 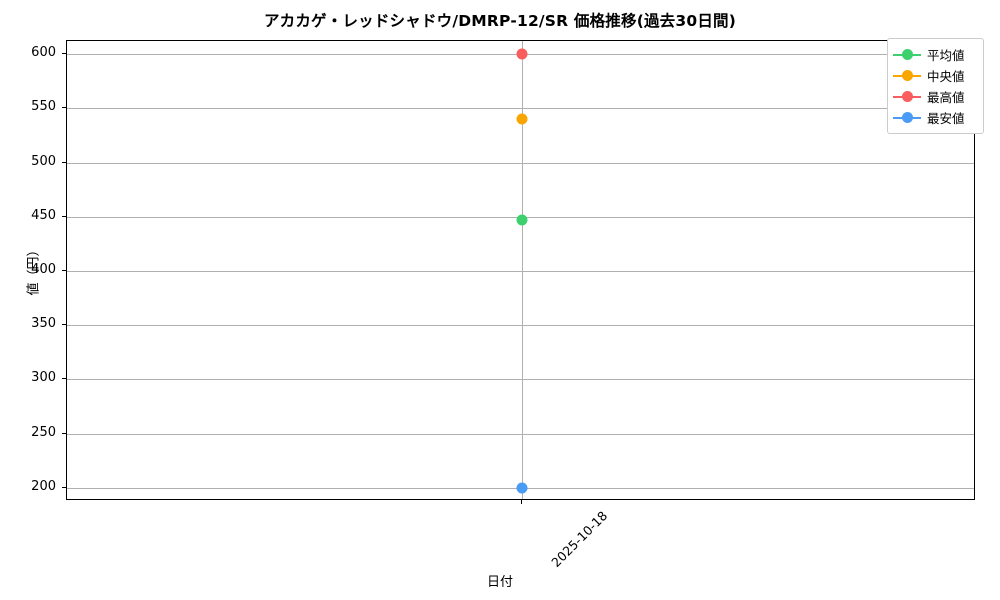 I want to click on y-tick-label: 550, so click(x=43, y=107).